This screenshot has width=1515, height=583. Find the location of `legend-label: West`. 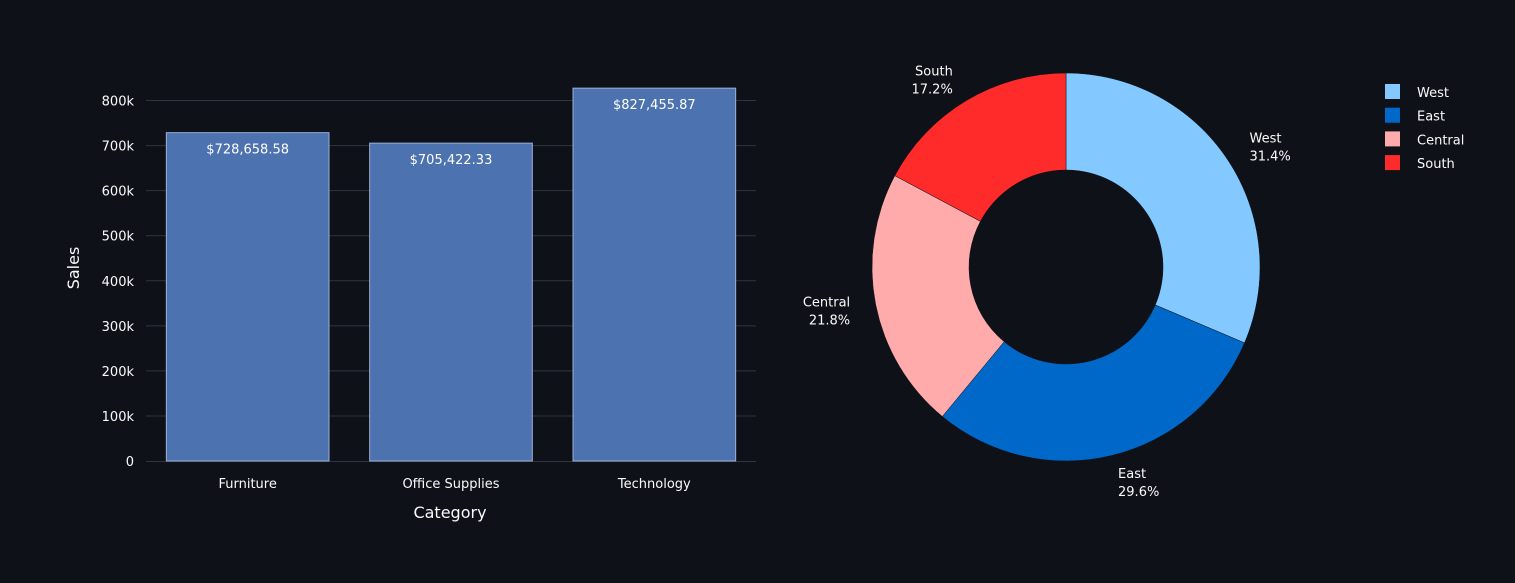

legend-label: West is located at coordinates (1433, 93).